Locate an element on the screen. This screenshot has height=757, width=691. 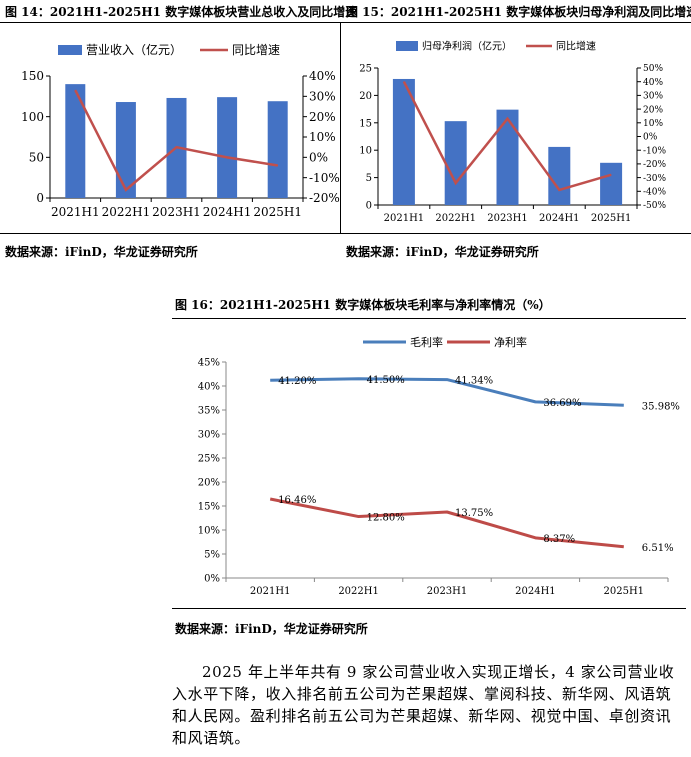
fig16-net-margin-data-label: 12.80% is located at coordinates (386, 518).